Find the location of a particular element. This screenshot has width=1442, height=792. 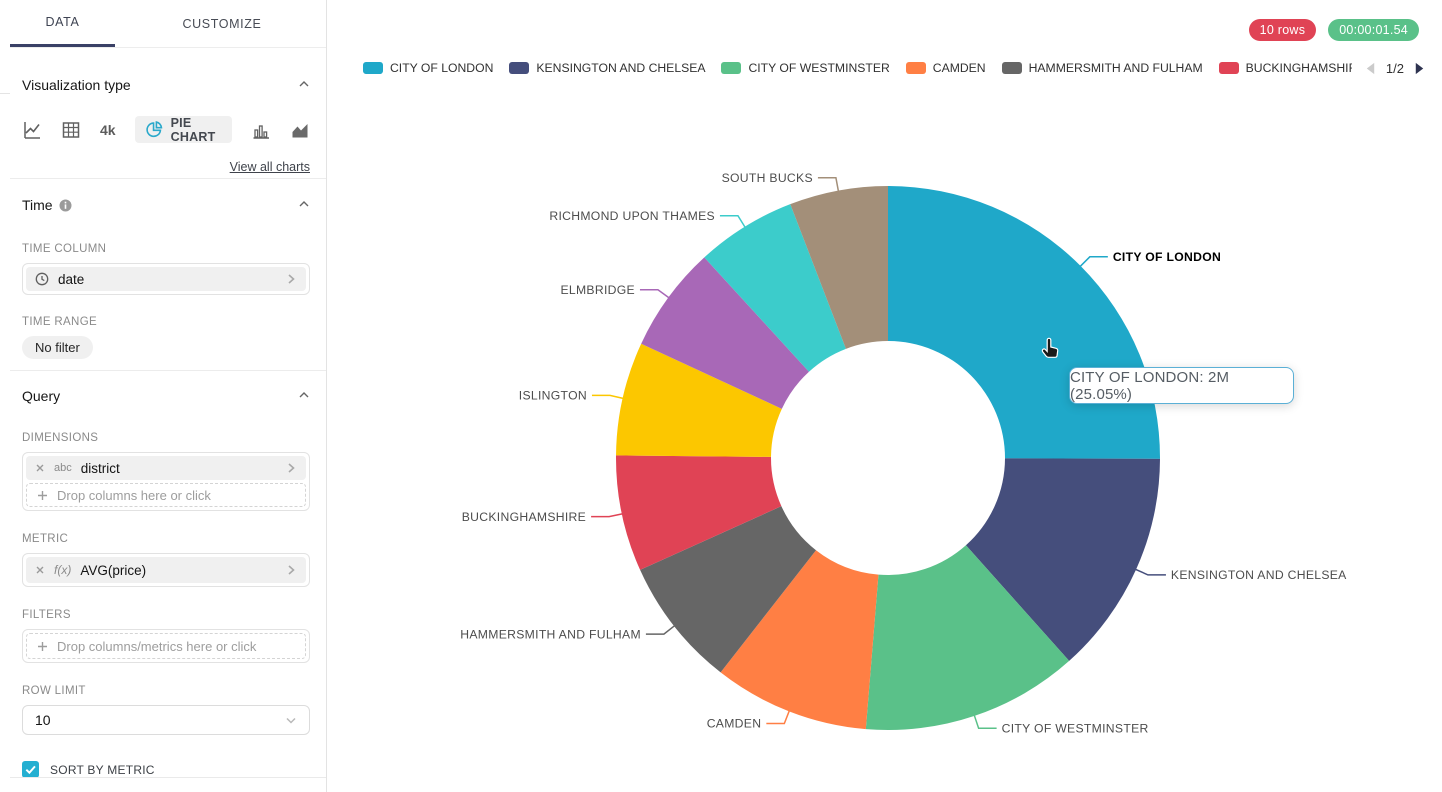

legend-item: HAMMERSMITH AND FULHAM is located at coordinates (1102, 68).